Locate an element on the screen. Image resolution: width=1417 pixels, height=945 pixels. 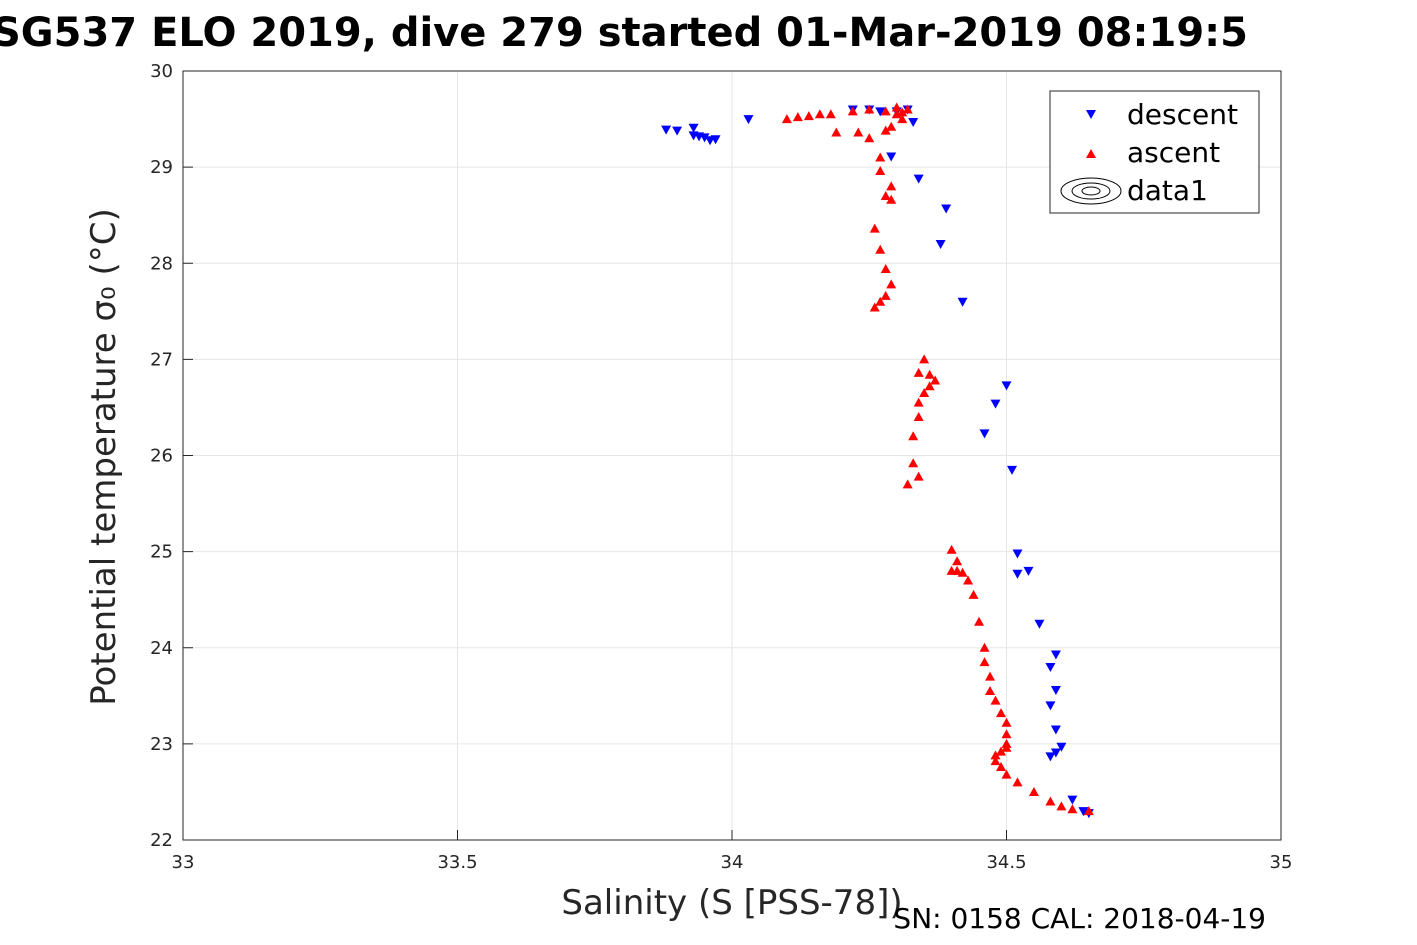
y-axis-ticks: 22 23 24 25 26 27 28 29 30 is located at coordinates (171, 456).